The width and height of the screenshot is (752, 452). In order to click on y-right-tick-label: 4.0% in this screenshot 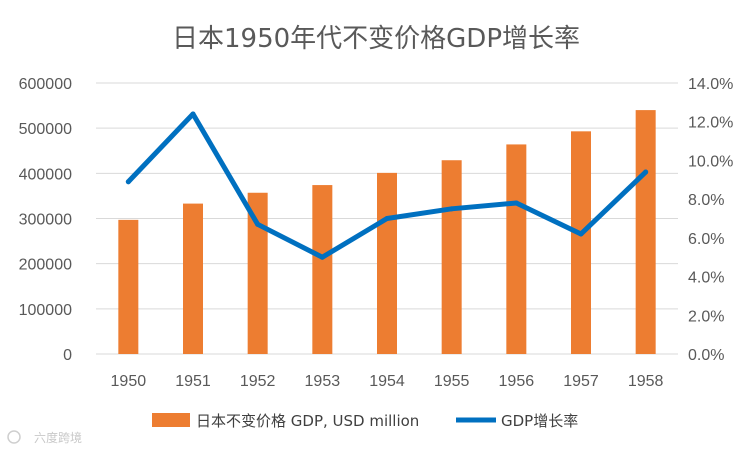, I will do `click(706, 278)`.